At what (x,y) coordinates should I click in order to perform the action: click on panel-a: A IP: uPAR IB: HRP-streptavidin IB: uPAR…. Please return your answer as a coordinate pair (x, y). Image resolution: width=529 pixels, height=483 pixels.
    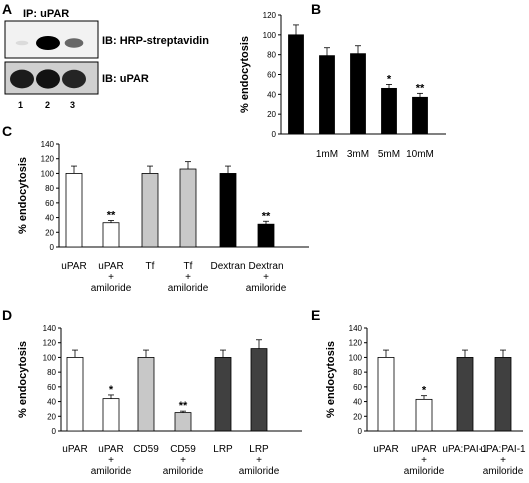
    Looking at the image, I should click on (105, 55).